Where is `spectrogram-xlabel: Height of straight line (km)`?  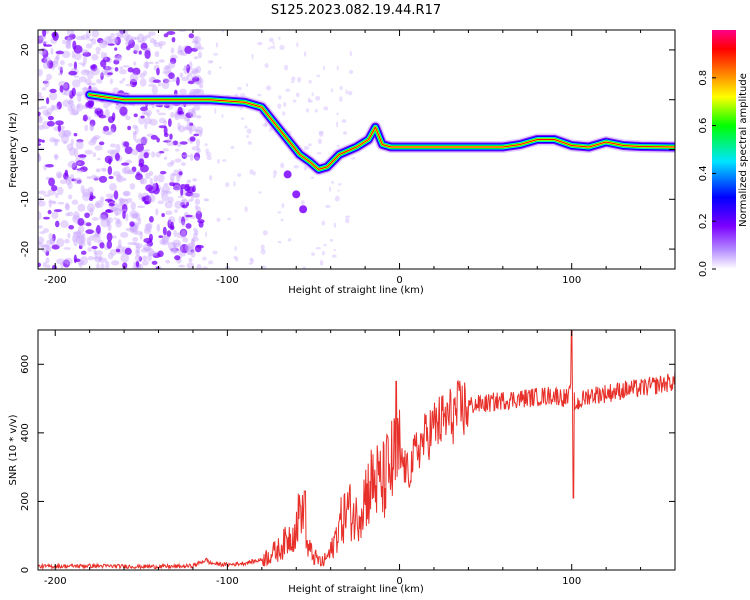 spectrogram-xlabel: Height of straight line (km) is located at coordinates (356, 290).